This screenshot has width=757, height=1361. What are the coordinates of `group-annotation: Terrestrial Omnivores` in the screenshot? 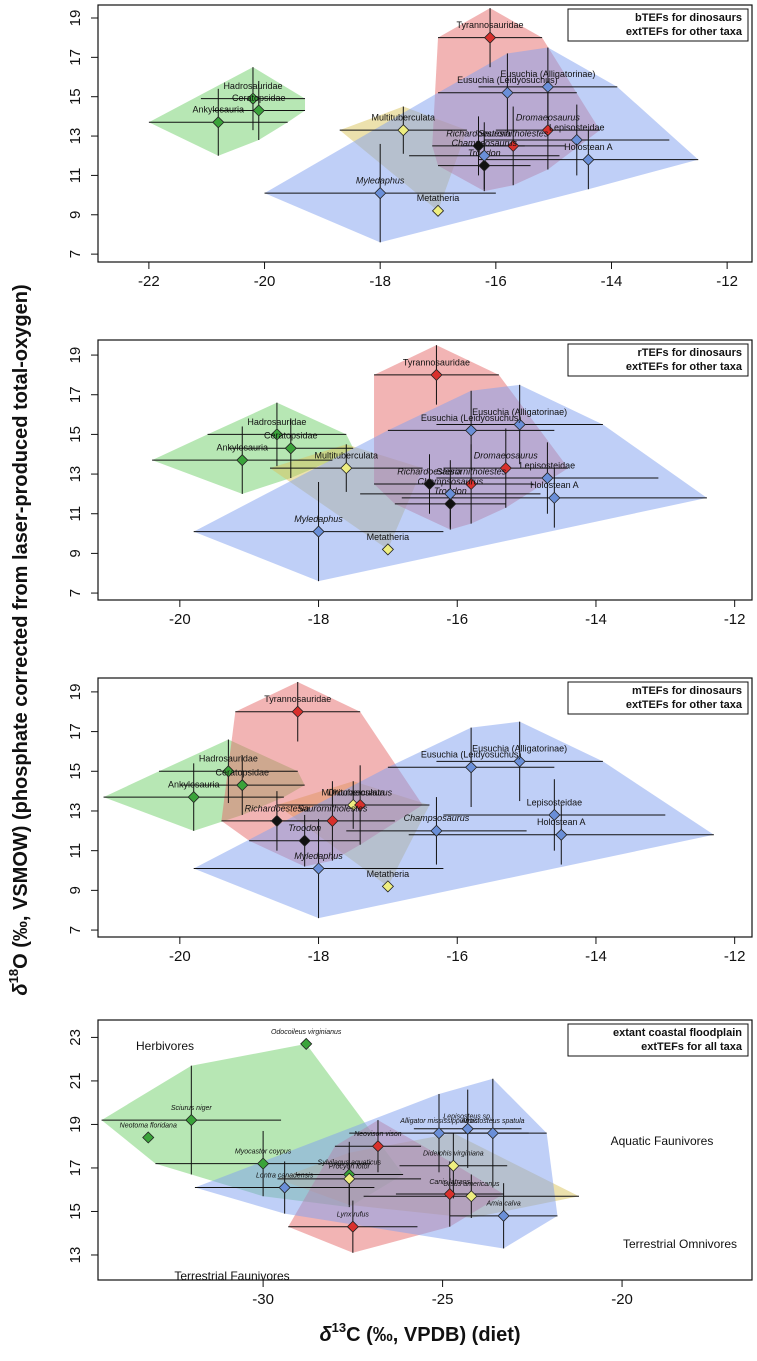 It's located at (680, 1244).